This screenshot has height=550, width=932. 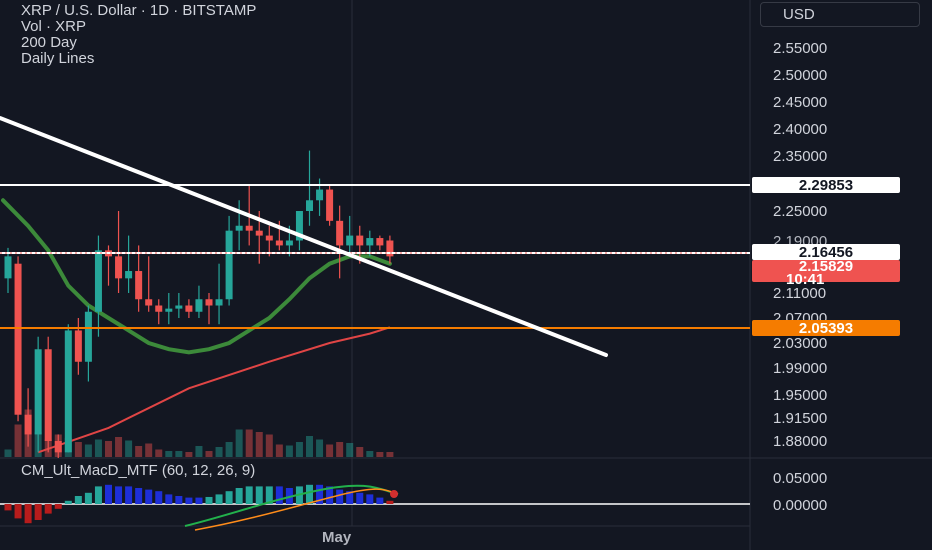 I want to click on resistance-price-badge-bg, so click(x=826, y=185).